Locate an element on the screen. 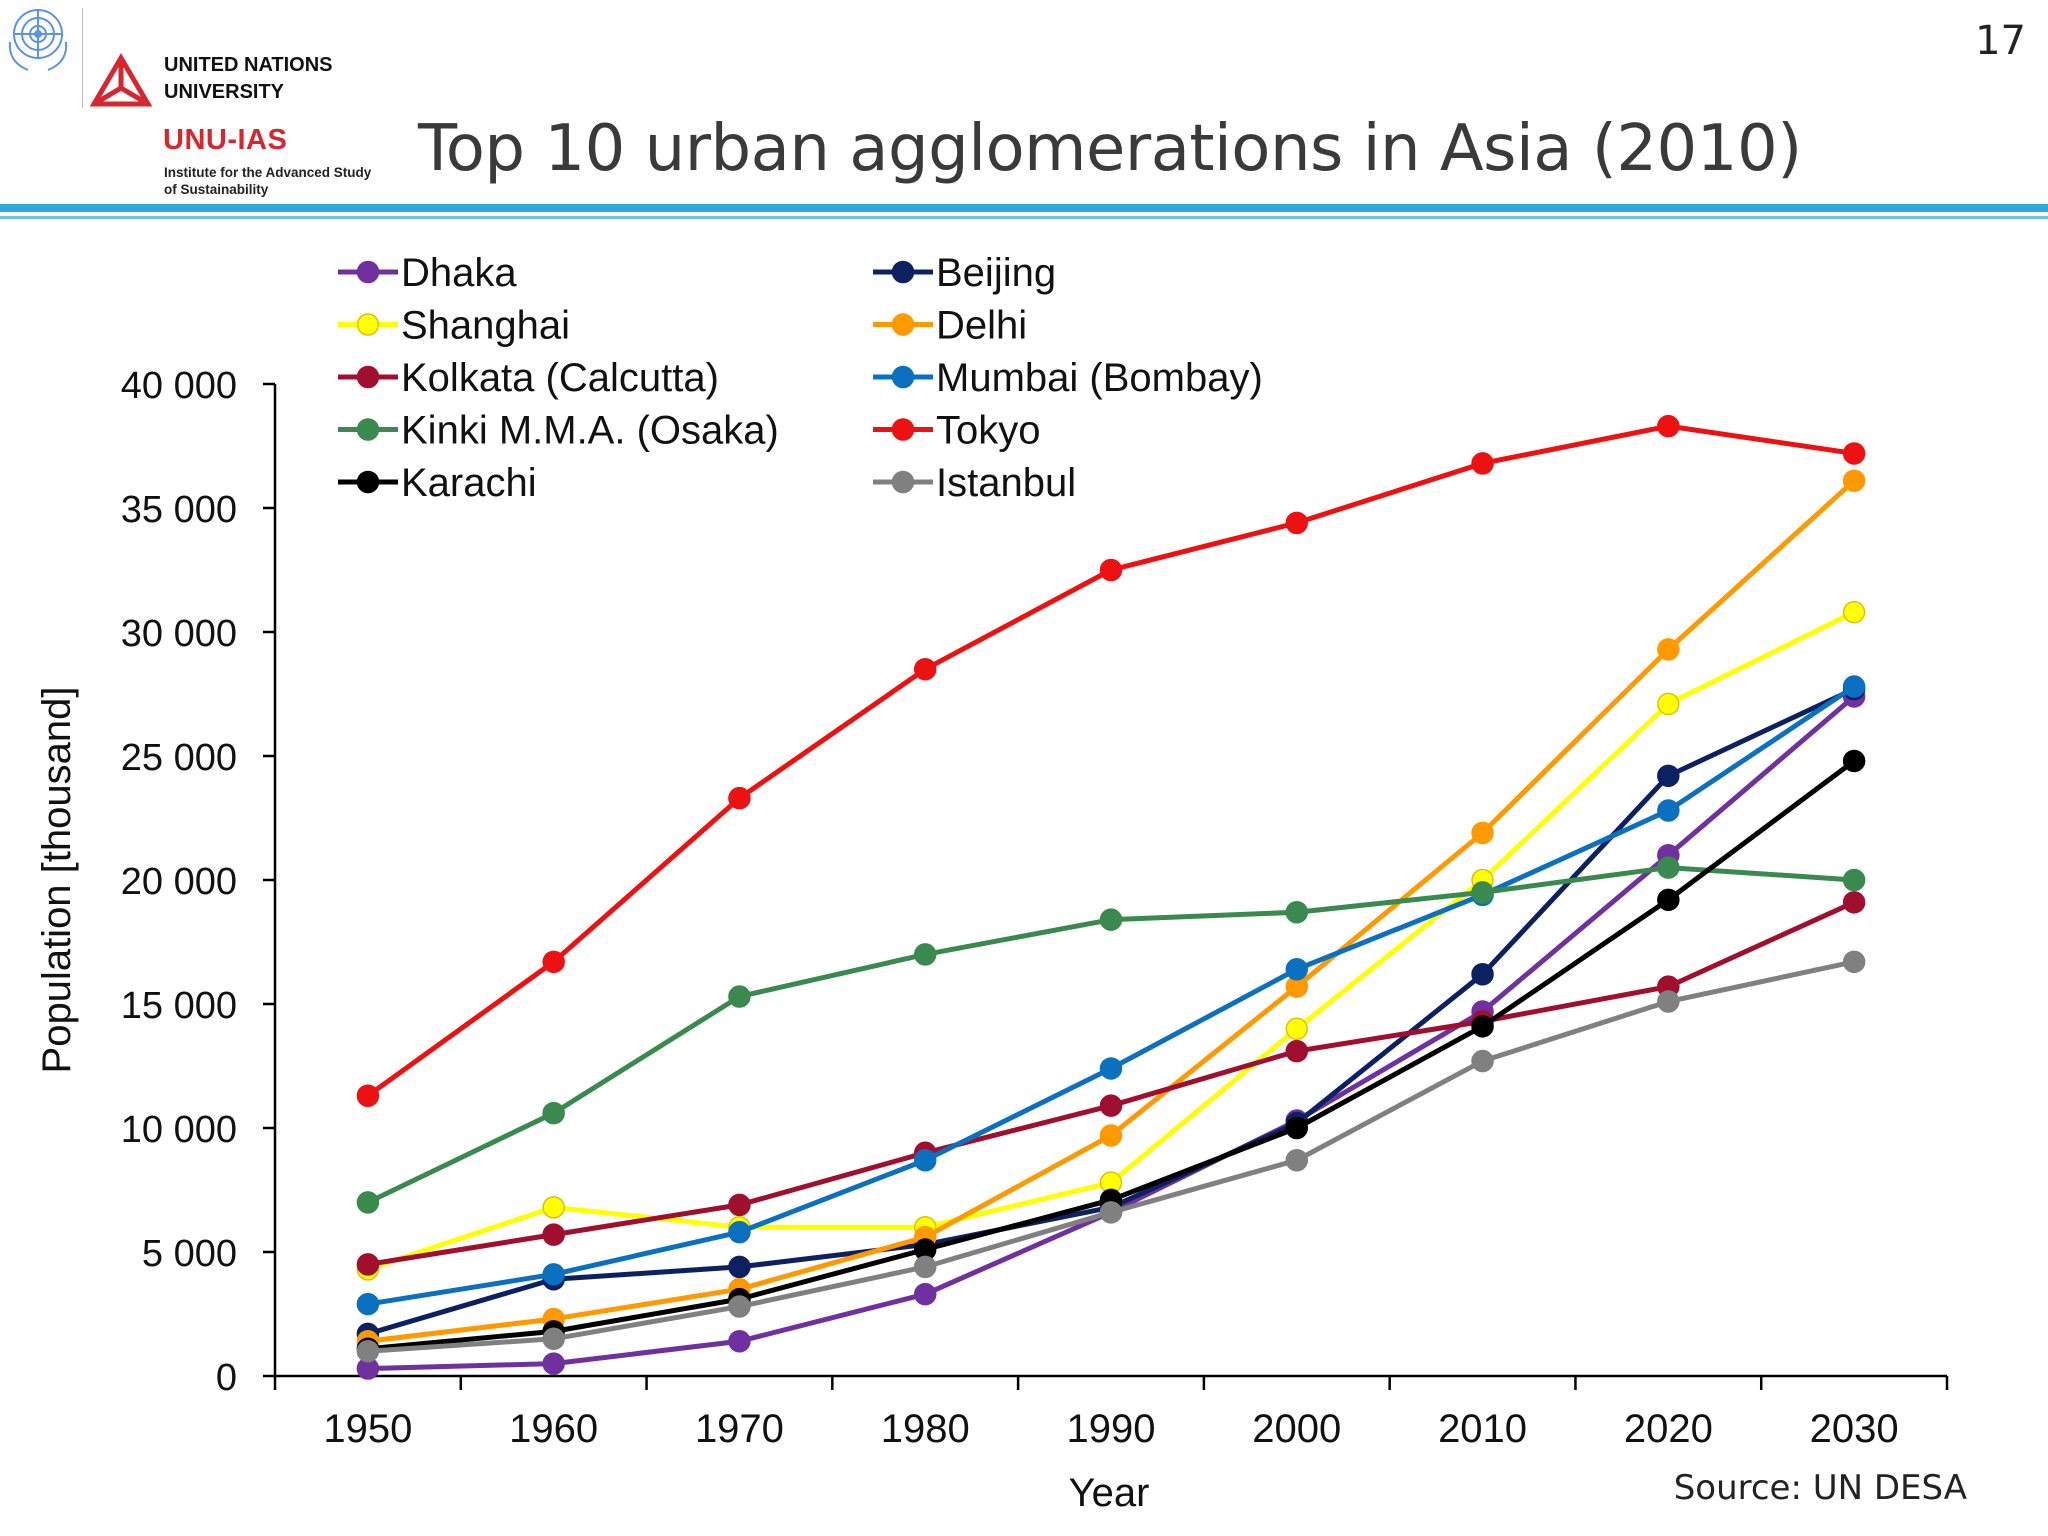 The width and height of the screenshot is (2048, 1536). legend-entry: Kinki M.M.A. (Osaka) is located at coordinates (558, 431).